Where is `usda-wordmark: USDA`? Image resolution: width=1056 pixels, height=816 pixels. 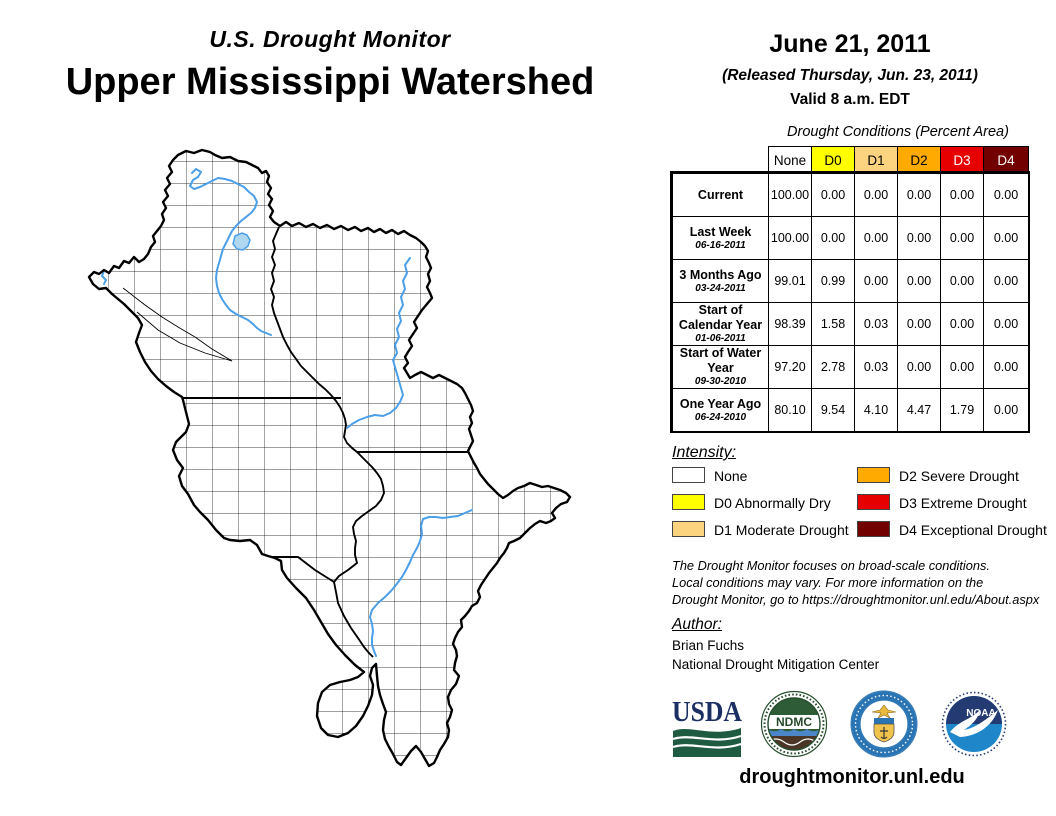
usda-wordmark: USDA is located at coordinates (707, 712).